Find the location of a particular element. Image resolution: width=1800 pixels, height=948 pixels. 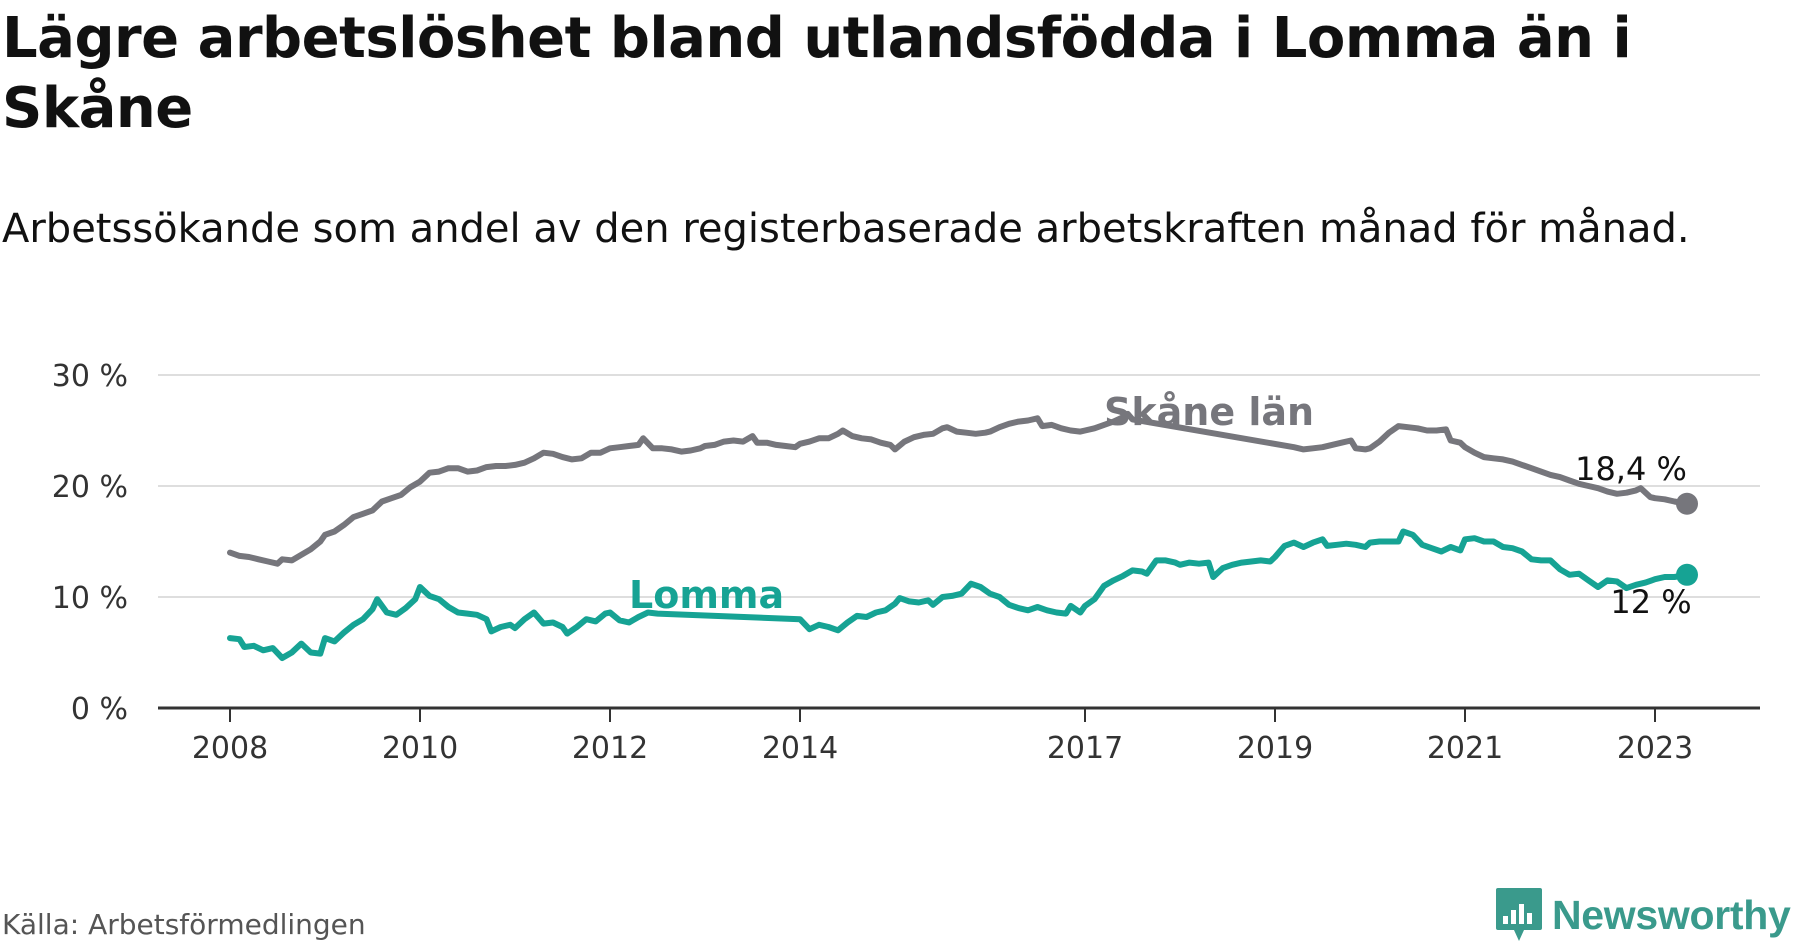

source-note: Källa: Arbetsförmedlingen is located at coordinates (184, 924).